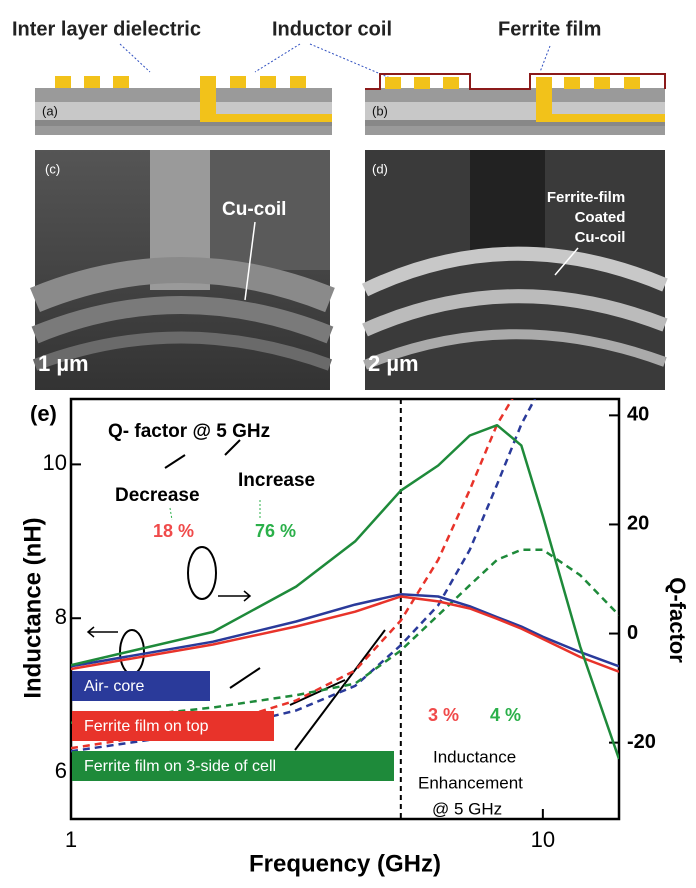  Describe the element at coordinates (514, 270) in the screenshot. I see `sem-image-d: (d) Ferrite-film Coated Cu-coil 2 µm` at that location.